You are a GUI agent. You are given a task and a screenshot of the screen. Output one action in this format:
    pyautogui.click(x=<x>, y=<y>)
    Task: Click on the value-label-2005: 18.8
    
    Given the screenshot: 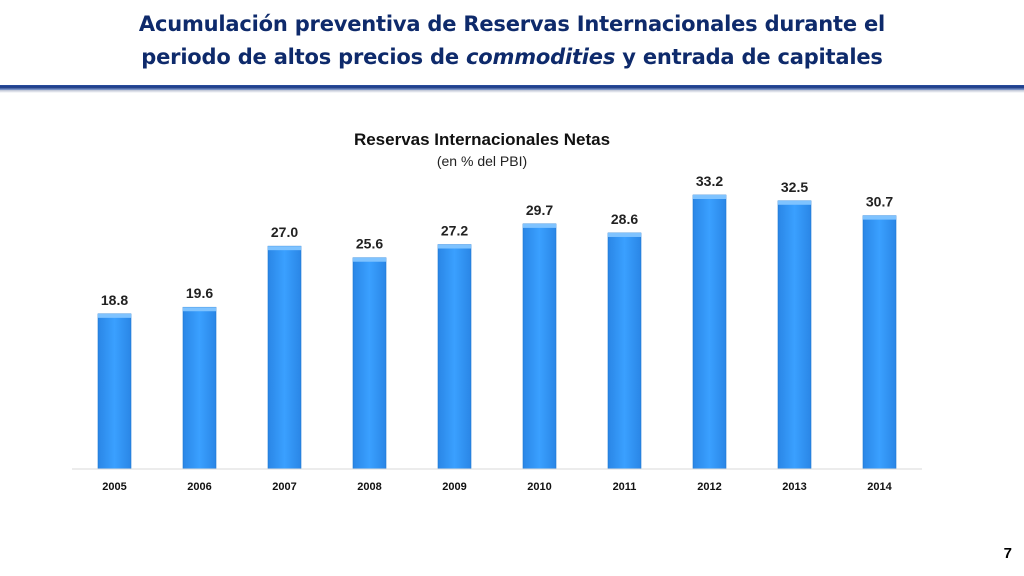 What is the action you would take?
    pyautogui.click(x=114, y=300)
    